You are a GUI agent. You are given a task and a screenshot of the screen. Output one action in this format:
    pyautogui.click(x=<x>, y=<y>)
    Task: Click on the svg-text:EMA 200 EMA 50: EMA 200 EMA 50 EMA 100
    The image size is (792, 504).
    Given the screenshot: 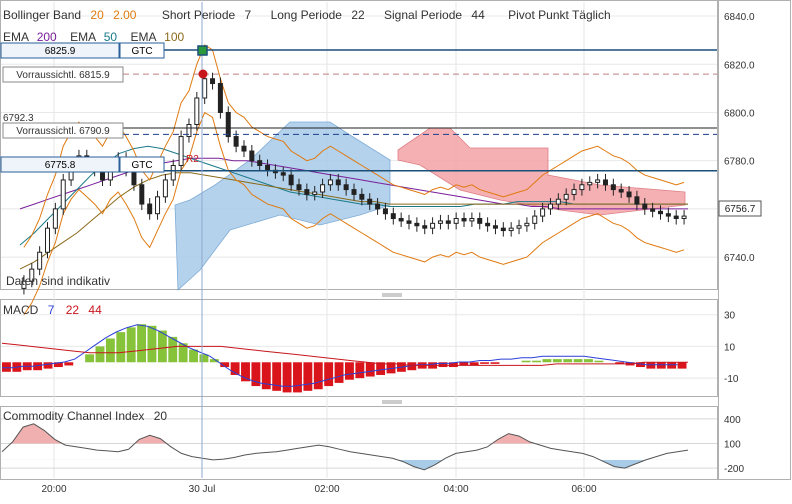 What is the action you would take?
    pyautogui.click(x=93, y=37)
    